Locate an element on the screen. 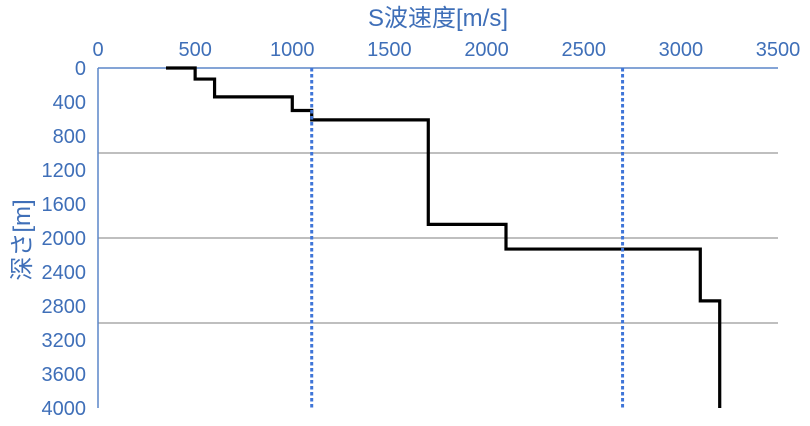 The height and width of the screenshot is (426, 810). x-tick-label: 0 is located at coordinates (97, 50).